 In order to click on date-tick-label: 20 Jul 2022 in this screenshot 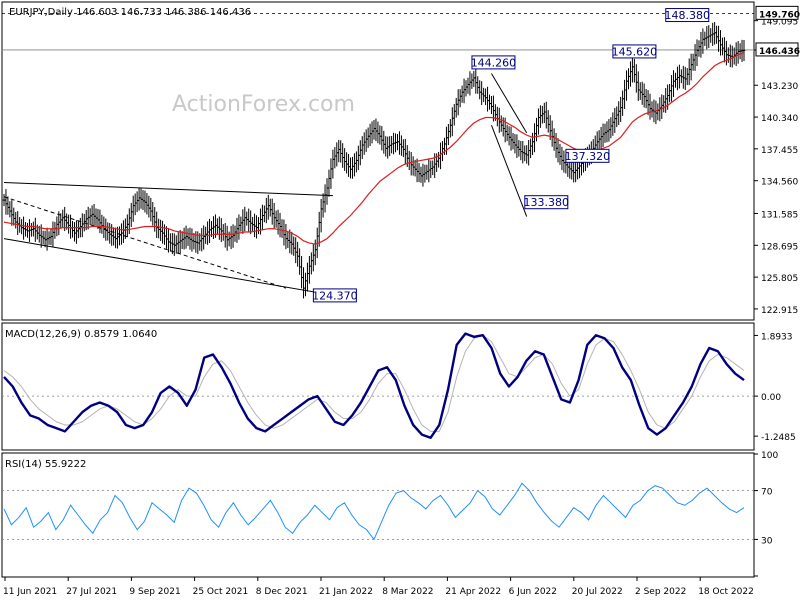, I will do `click(597, 592)`.